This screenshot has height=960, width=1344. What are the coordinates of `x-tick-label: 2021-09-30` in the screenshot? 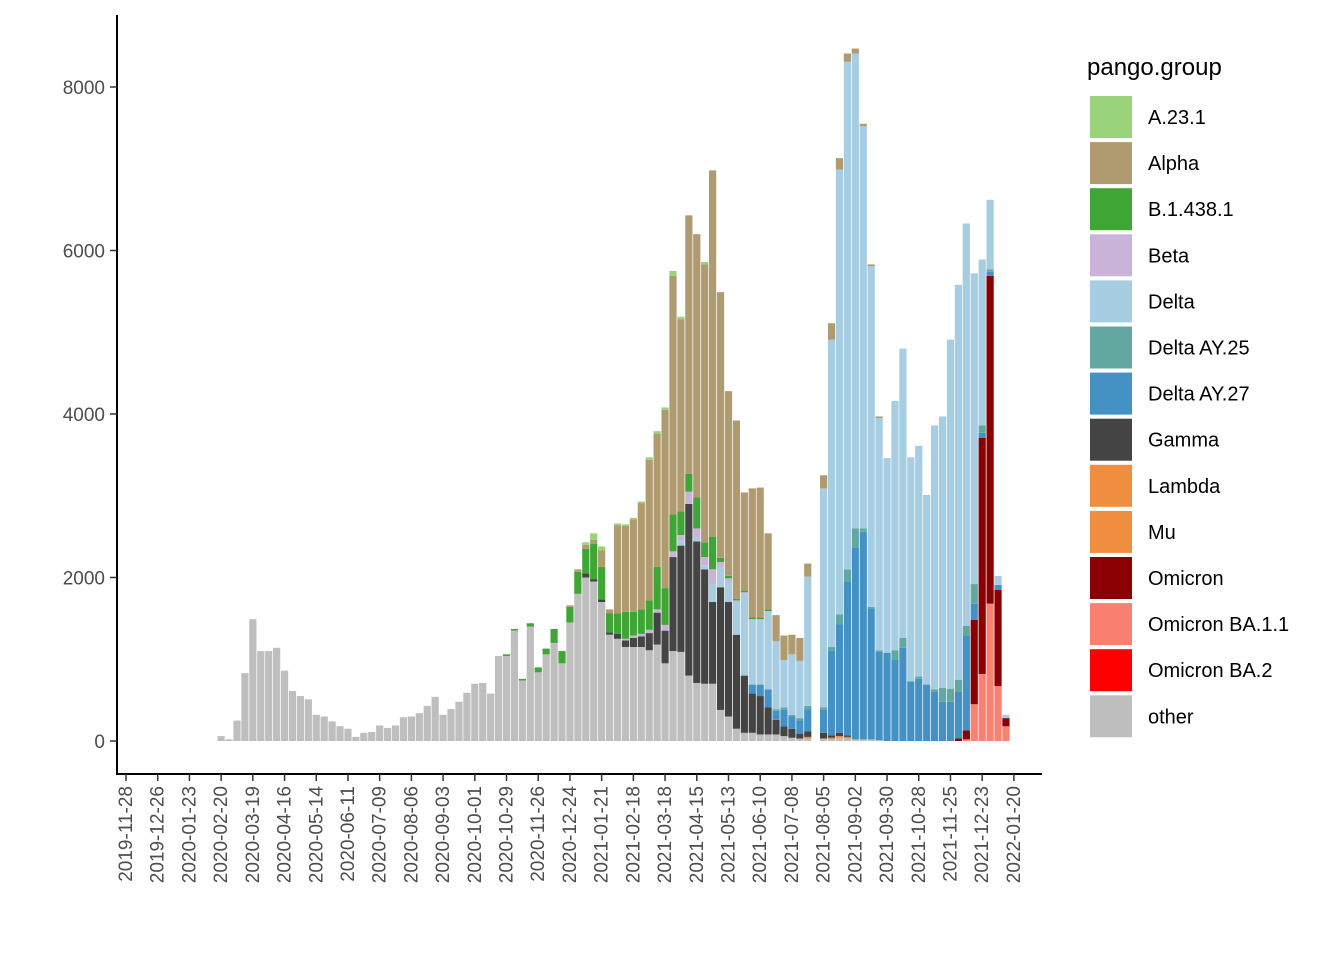 It's located at (887, 834).